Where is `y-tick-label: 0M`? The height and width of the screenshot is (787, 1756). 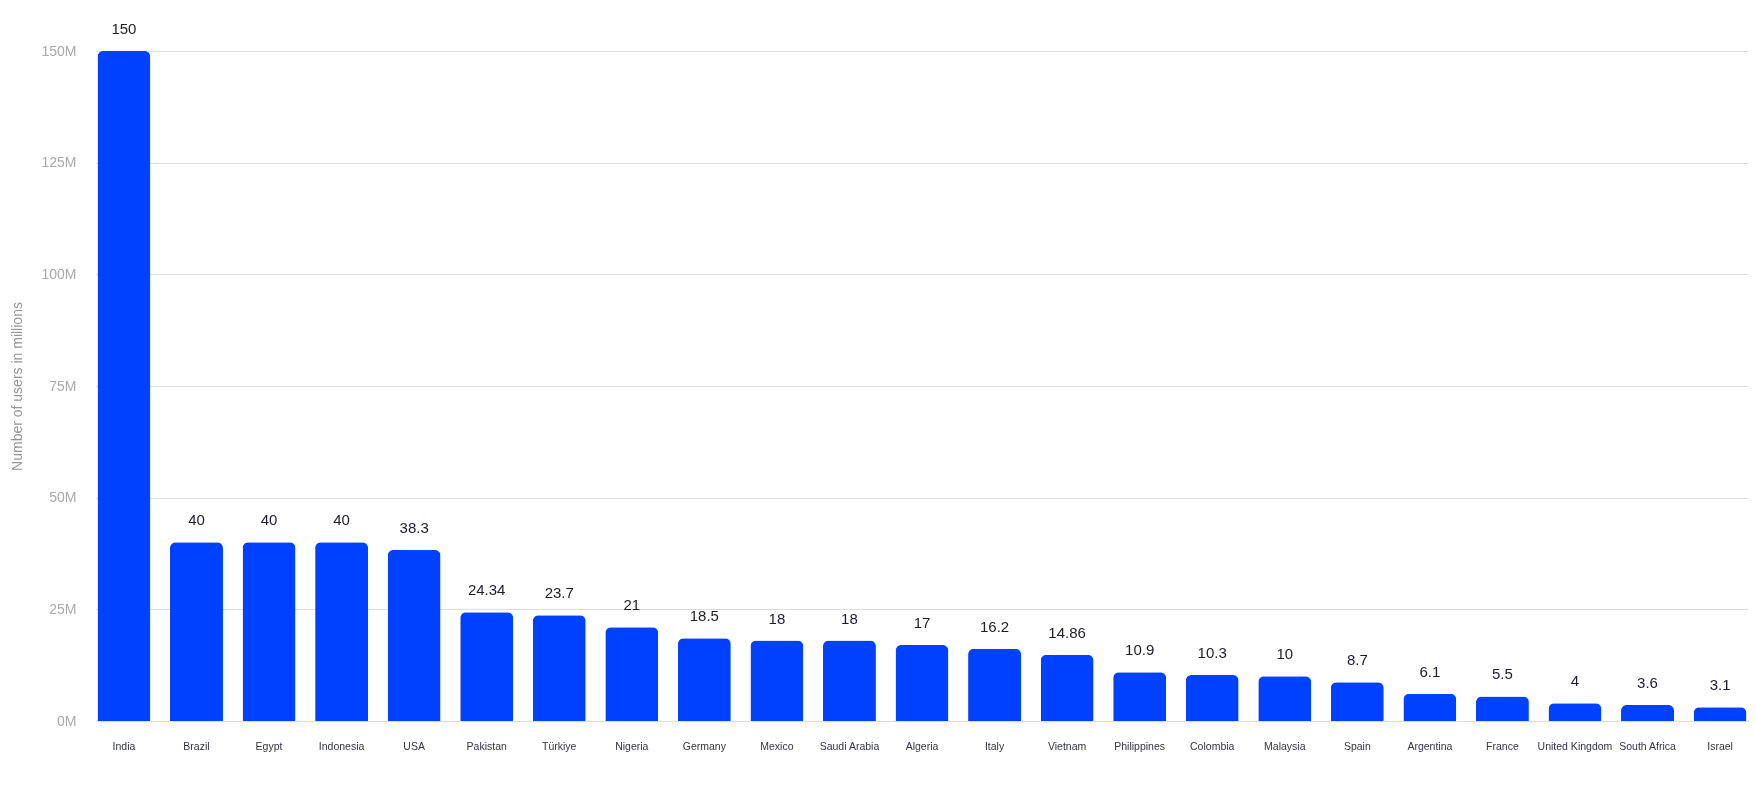 y-tick-label: 0M is located at coordinates (67, 720).